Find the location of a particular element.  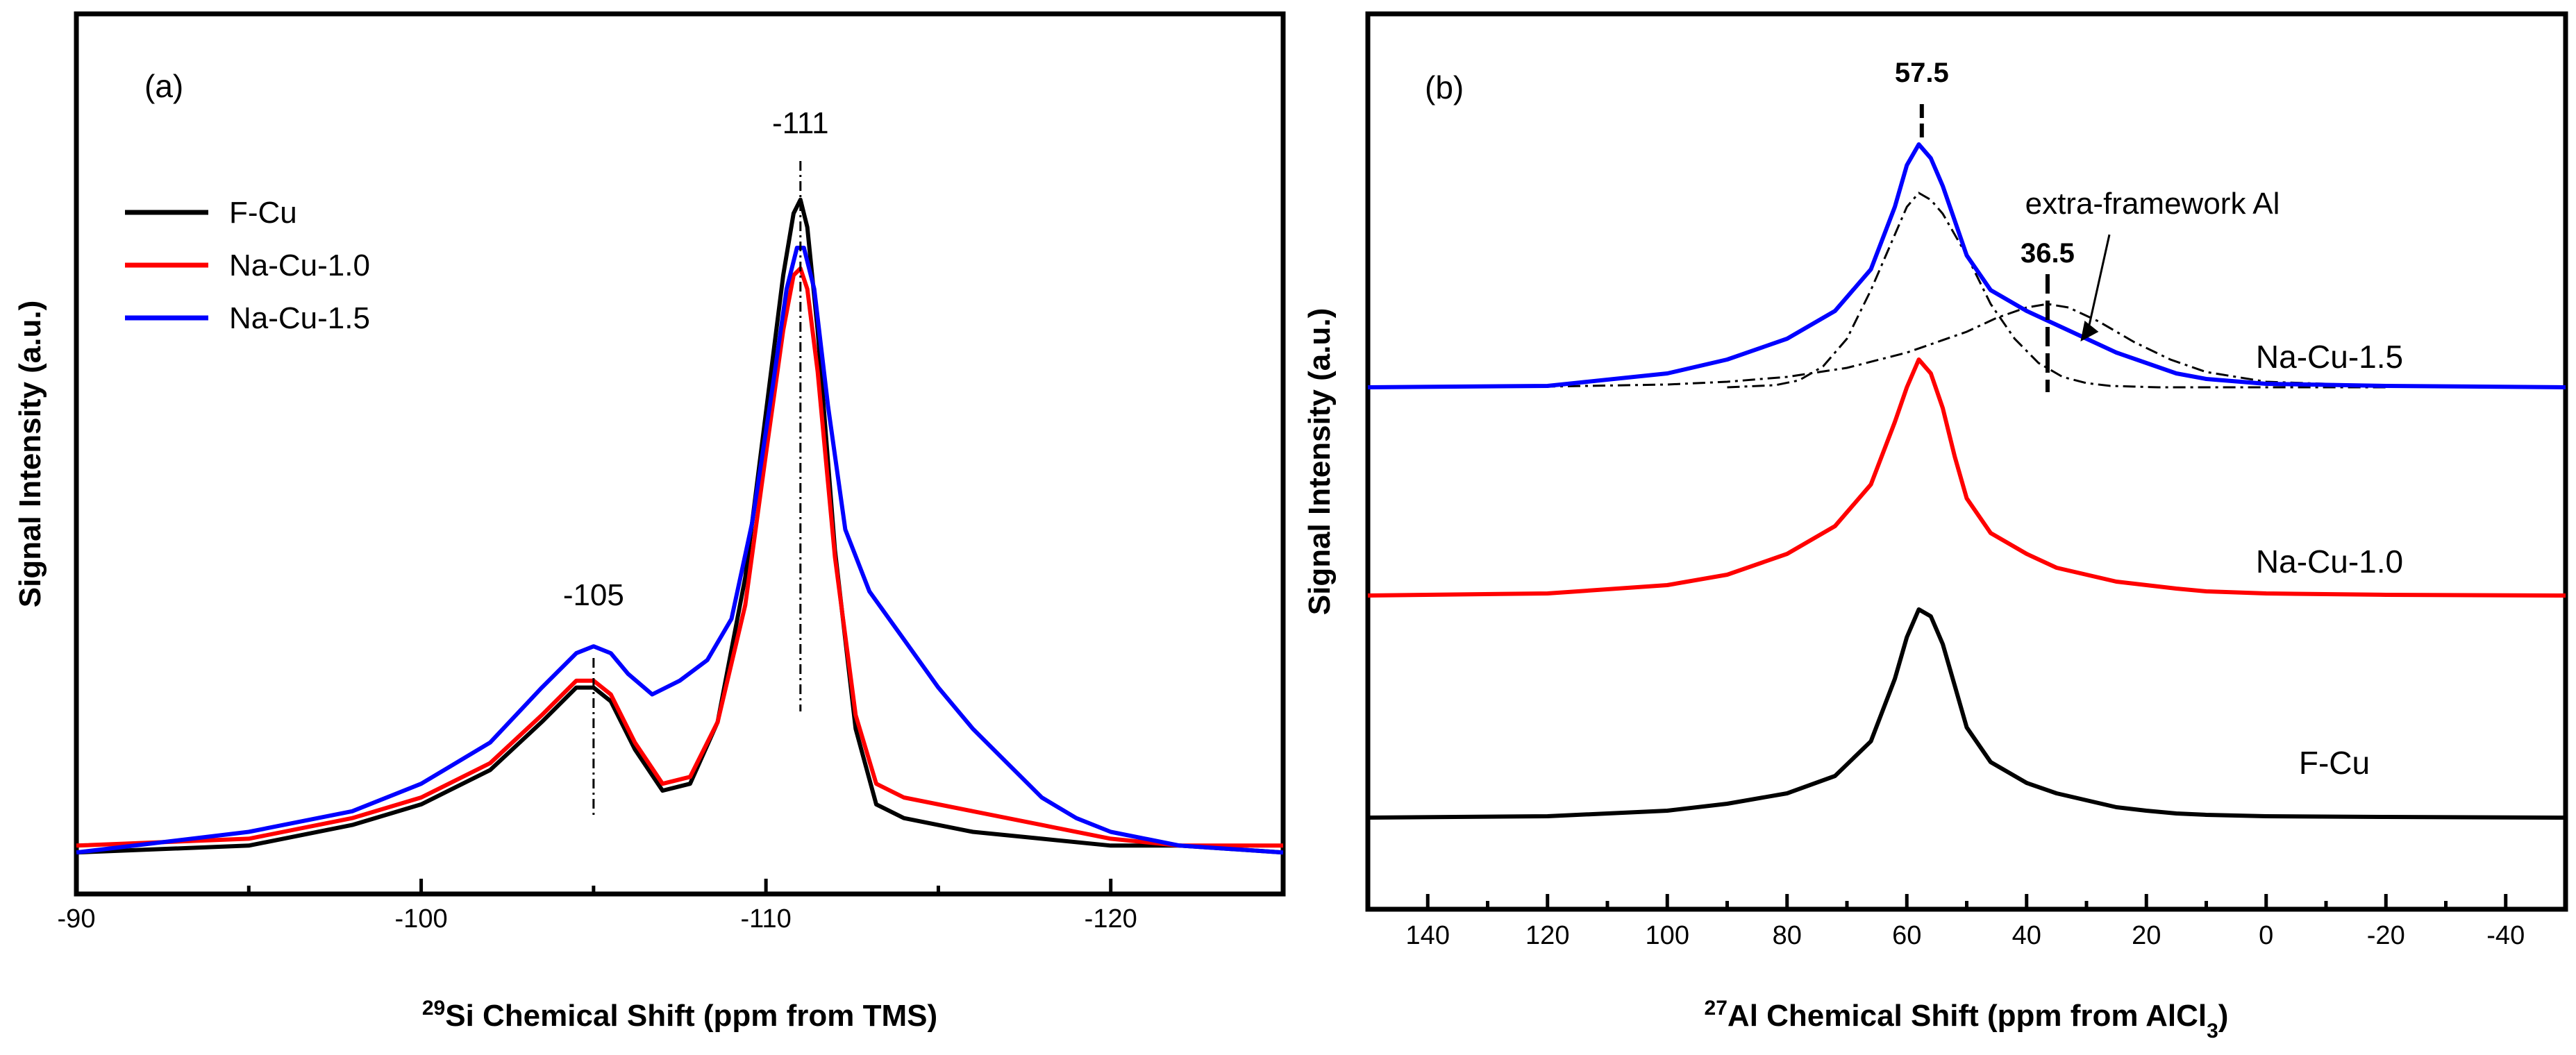

sample-label: F-Cu is located at coordinates (2334, 763).